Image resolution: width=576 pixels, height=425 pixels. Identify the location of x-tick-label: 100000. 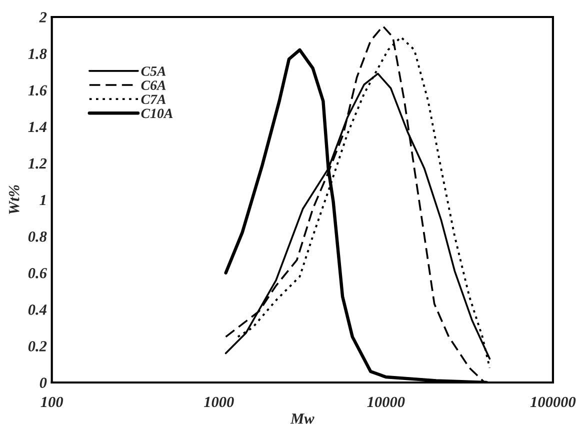
(553, 402).